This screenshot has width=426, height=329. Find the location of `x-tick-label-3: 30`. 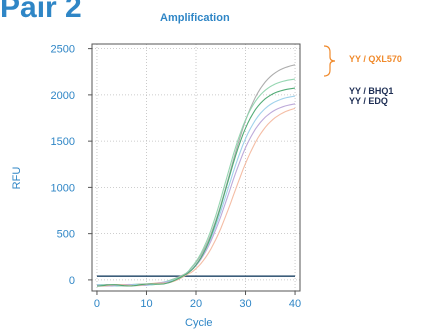

x-tick-label-3: 30 is located at coordinates (245, 304).